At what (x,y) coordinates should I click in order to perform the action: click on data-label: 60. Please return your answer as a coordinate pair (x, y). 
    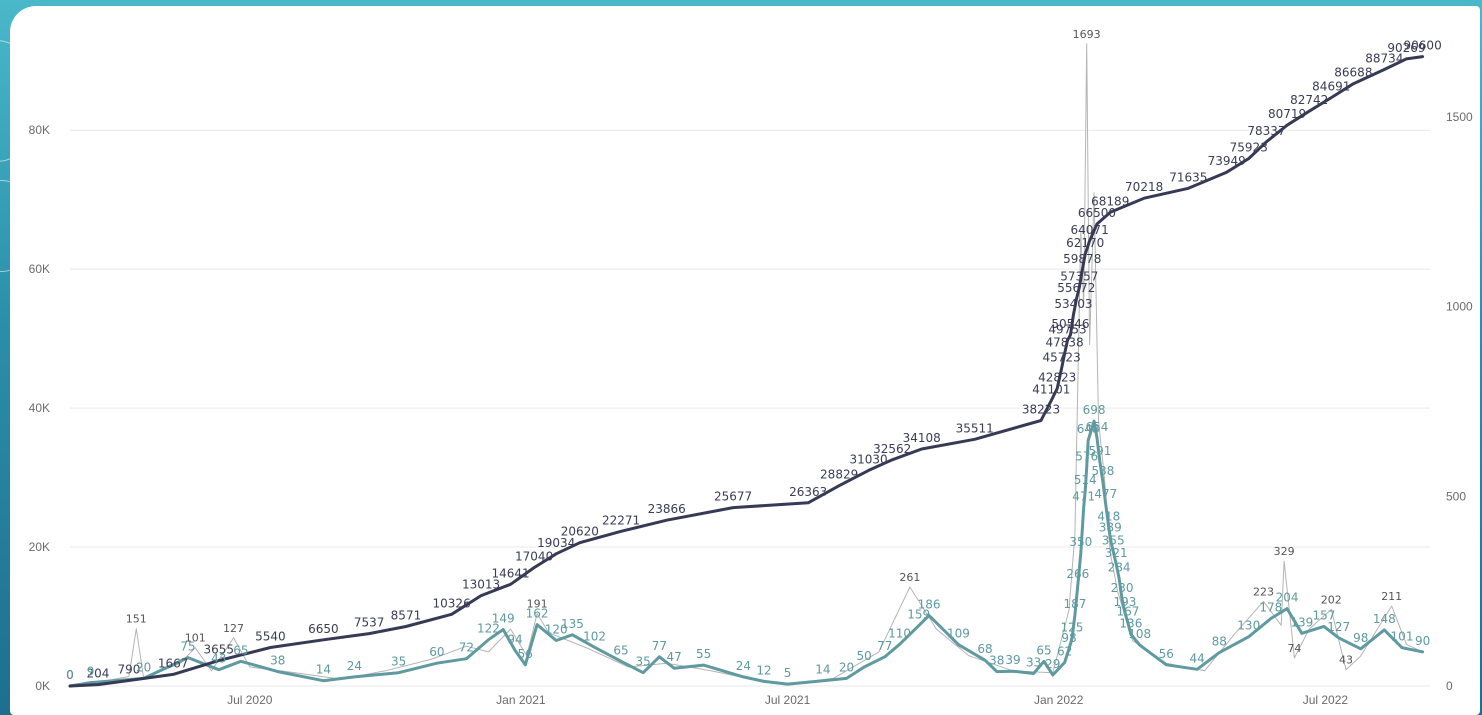
    Looking at the image, I should click on (436, 652).